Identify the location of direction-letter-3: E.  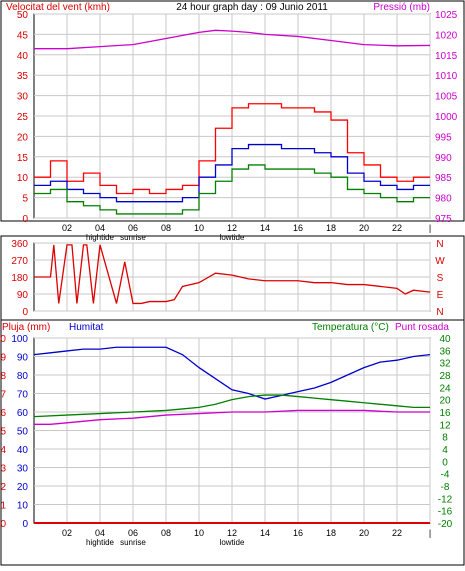
(440, 295).